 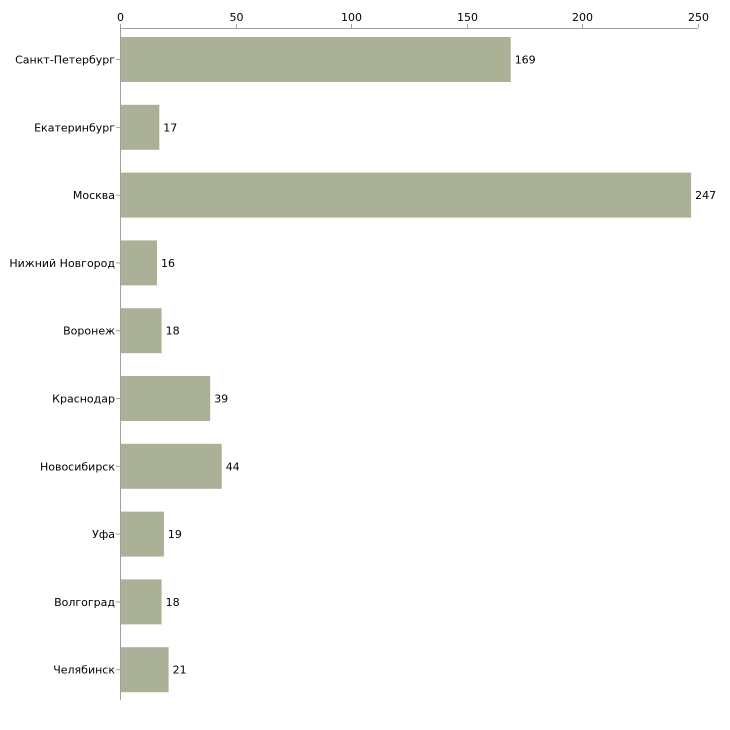 I want to click on x-tick-label: 150, so click(x=467, y=17).